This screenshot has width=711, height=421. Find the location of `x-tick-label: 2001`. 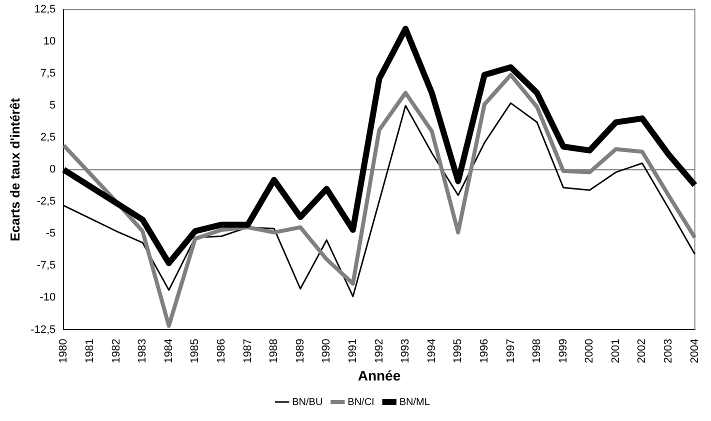

x-tick-label: 2001 is located at coordinates (616, 351).